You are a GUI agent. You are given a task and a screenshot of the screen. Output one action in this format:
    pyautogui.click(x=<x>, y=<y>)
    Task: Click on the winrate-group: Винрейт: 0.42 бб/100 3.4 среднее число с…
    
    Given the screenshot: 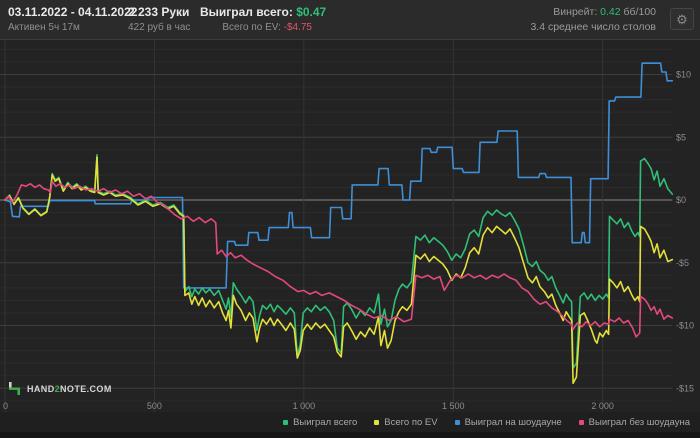 What is the action you would take?
    pyautogui.click(x=593, y=20)
    